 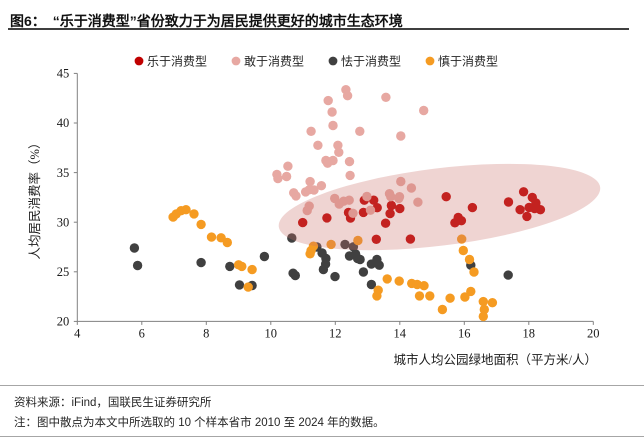 I want to click on y-tick-label: 35, so click(x=63, y=173).